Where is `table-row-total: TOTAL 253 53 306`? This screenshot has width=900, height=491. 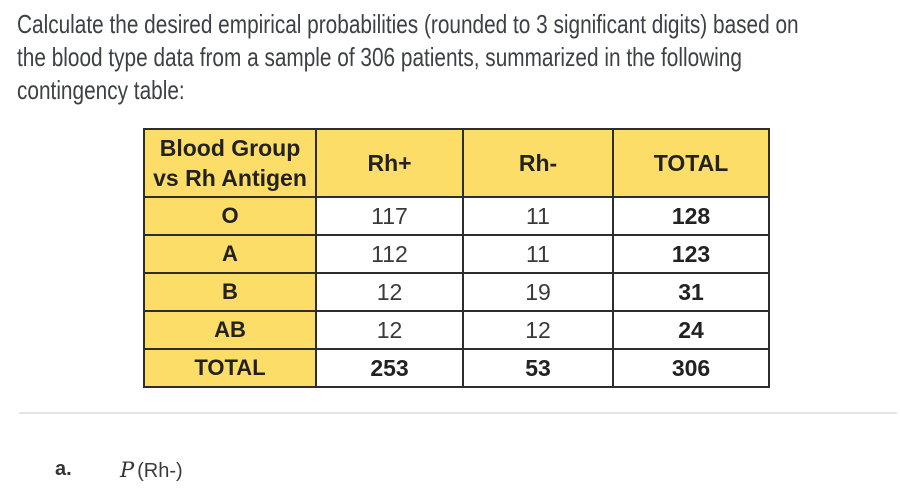 table-row-total: TOTAL 253 53 306 is located at coordinates (456, 368).